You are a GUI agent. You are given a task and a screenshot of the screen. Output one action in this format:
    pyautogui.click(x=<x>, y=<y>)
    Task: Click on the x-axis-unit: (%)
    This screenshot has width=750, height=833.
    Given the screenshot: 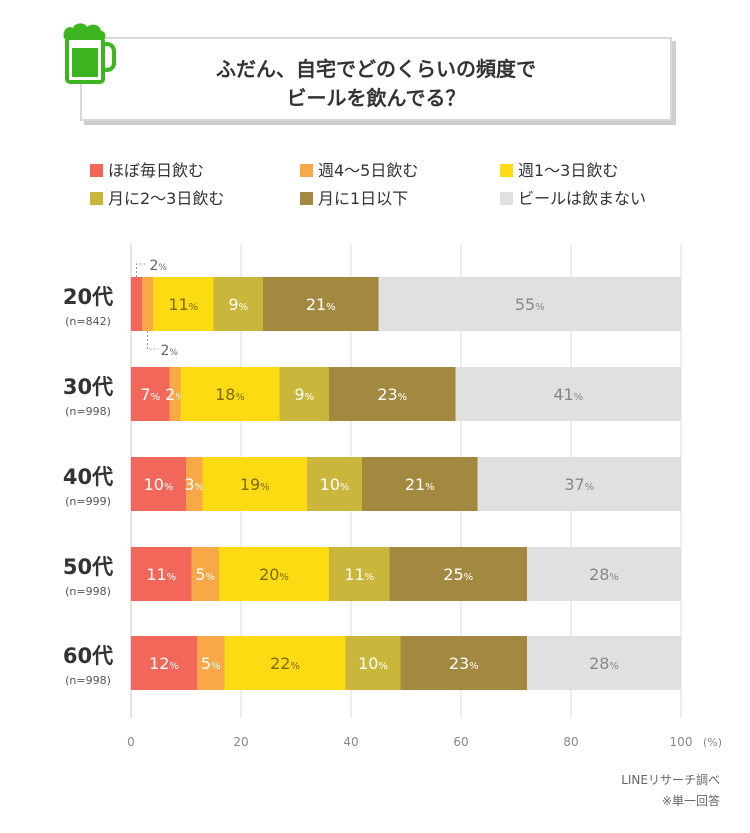 What is the action you would take?
    pyautogui.click(x=712, y=742)
    